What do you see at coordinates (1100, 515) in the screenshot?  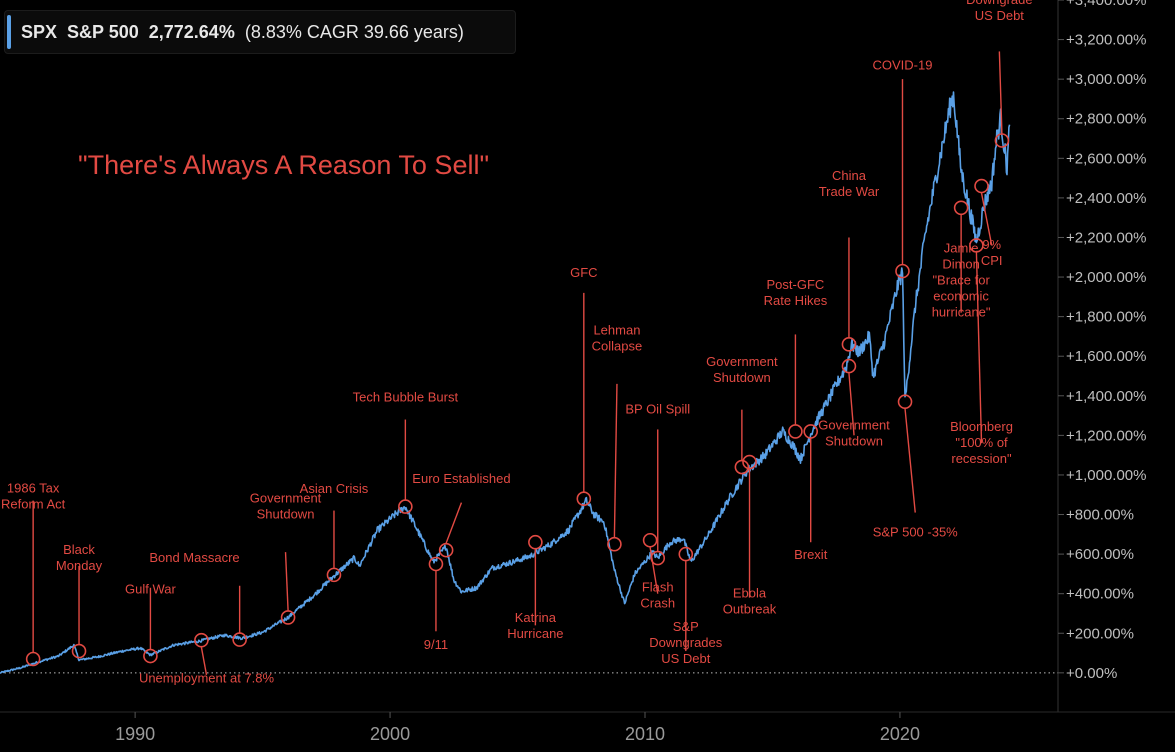 I see `y-tick-label: +800.00%` at bounding box center [1100, 515].